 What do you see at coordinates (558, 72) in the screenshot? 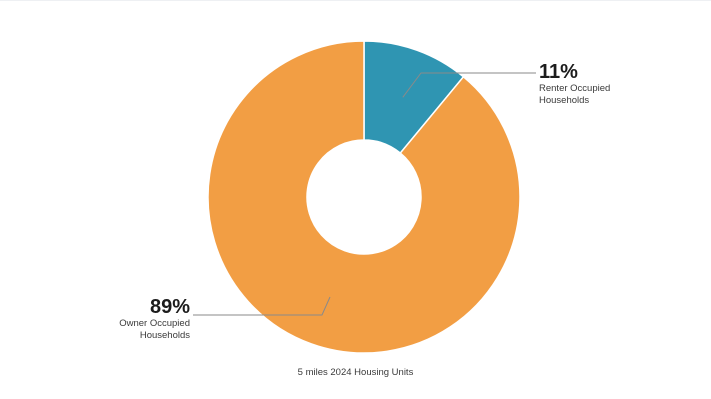
I see `renter-percent-label: 11%` at bounding box center [558, 72].